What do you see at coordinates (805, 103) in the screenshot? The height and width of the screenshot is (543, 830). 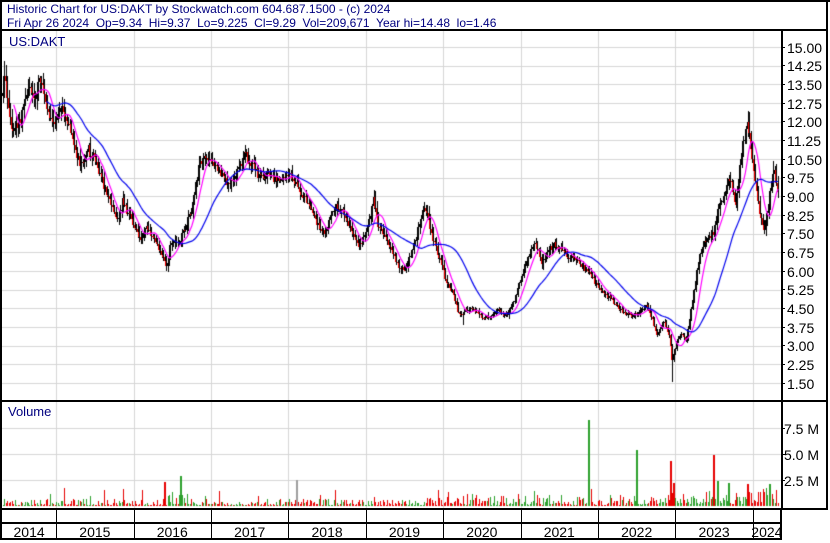 I see `price-axis-label: 12.75` at bounding box center [805, 103].